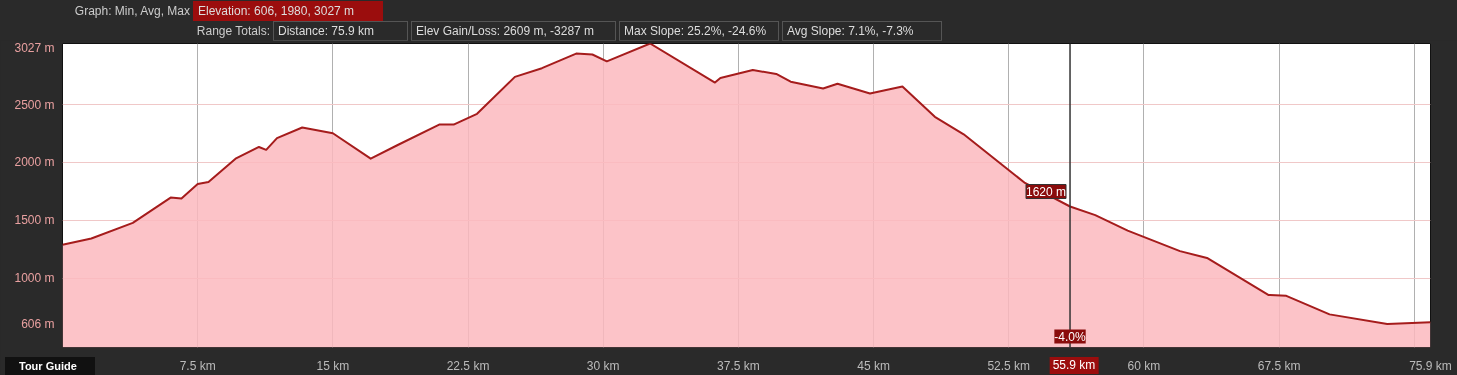 The height and width of the screenshot is (375, 1457). Describe the element at coordinates (468, 365) in the screenshot. I see `x-tick-label: 22.5 km` at that location.